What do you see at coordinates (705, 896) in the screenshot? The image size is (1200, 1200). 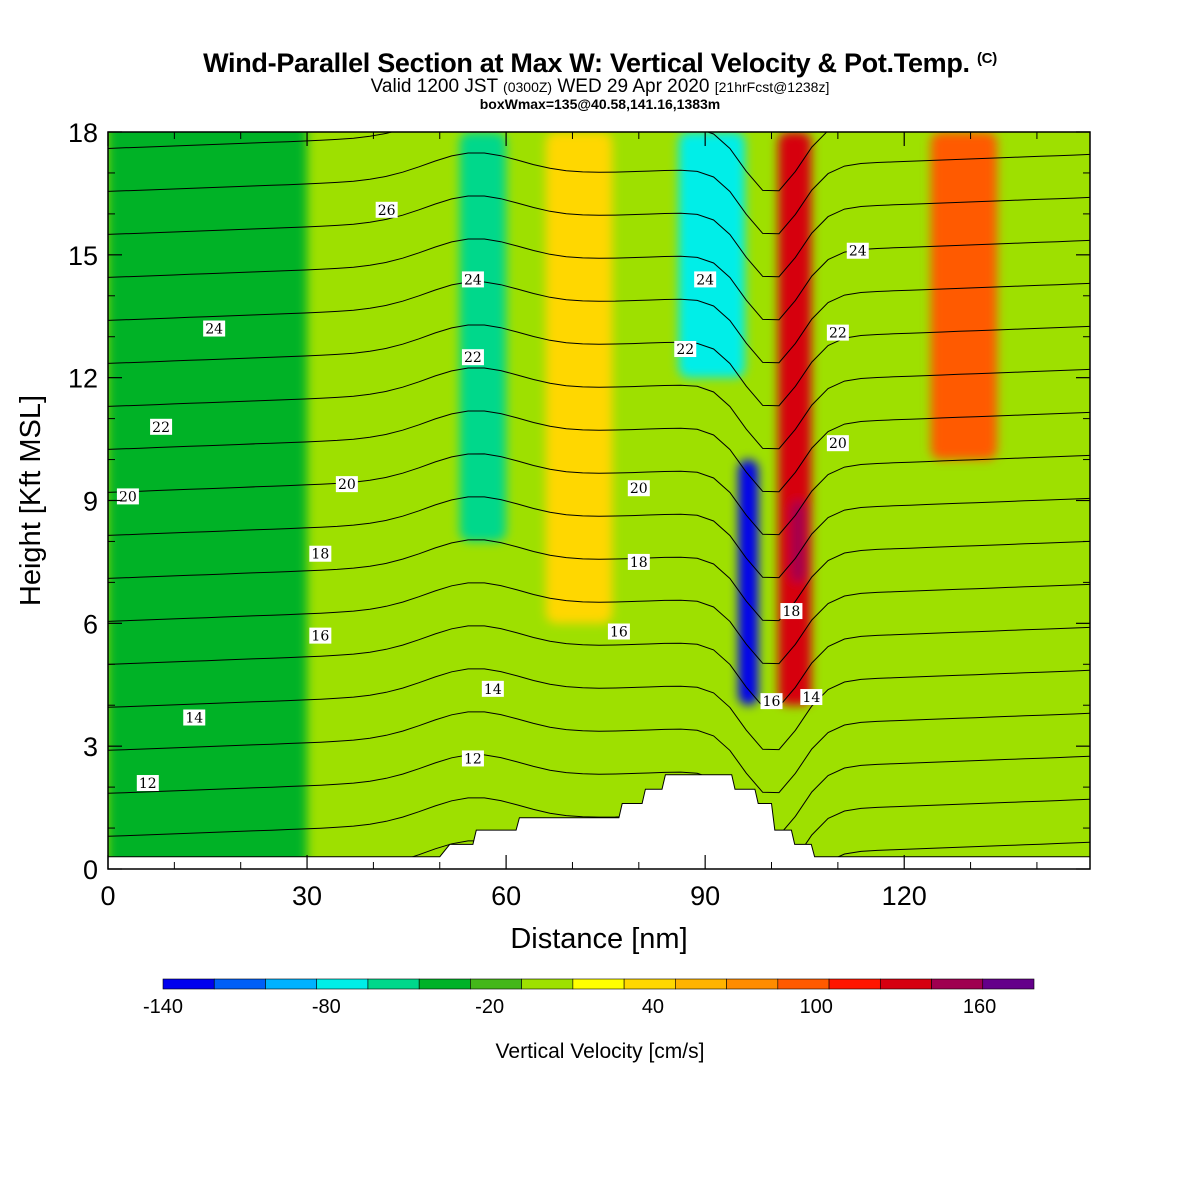 I see `x-tick-label: 90` at bounding box center [705, 896].